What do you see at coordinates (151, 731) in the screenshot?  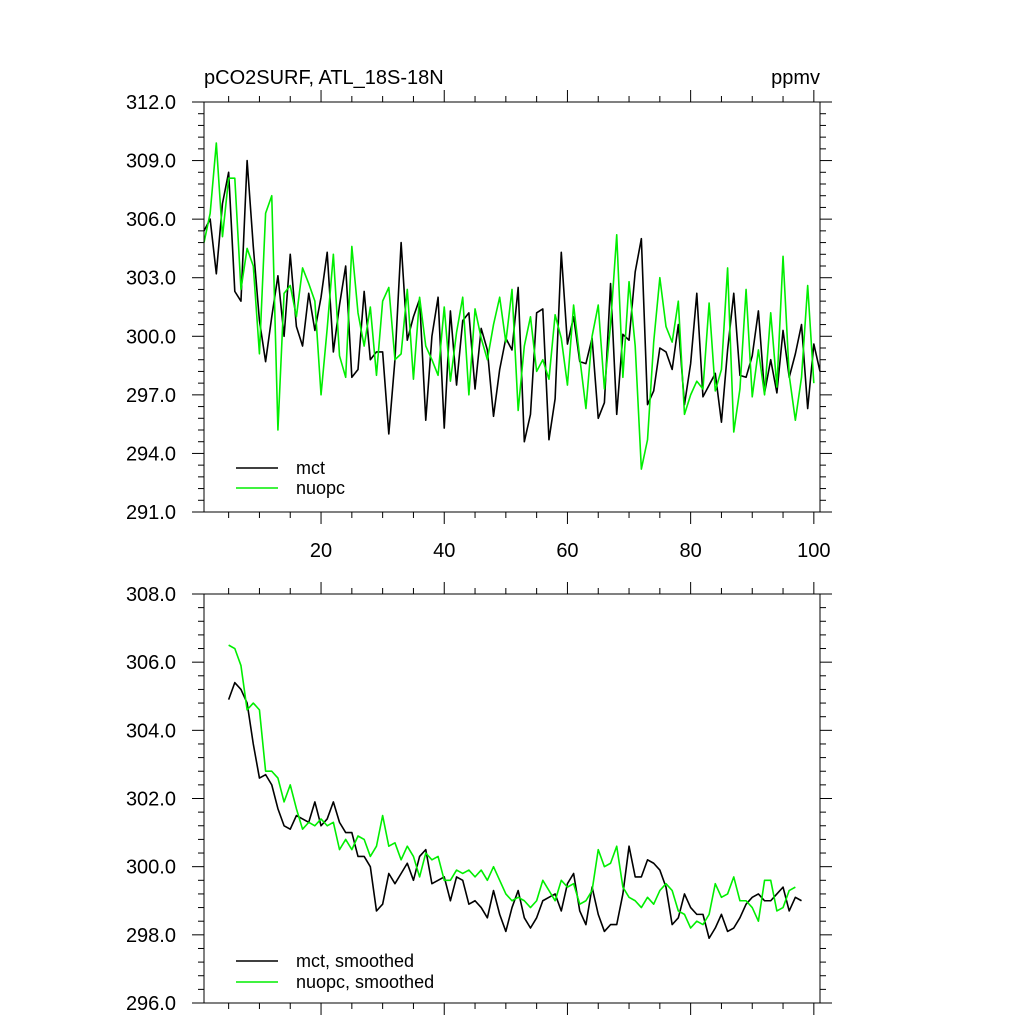 I see `y-tick-label: 304.0` at bounding box center [151, 731].